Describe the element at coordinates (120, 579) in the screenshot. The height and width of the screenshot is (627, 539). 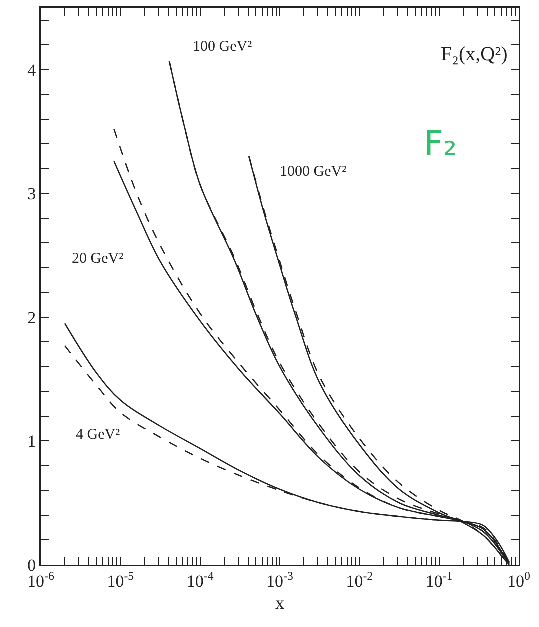
I see `x-tick-label: 10$^{-5}$` at that location.